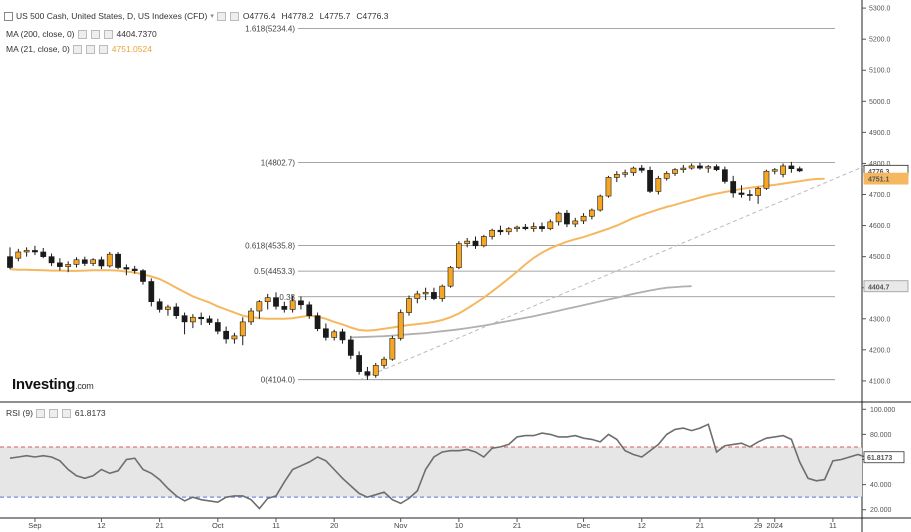 The image size is (911, 532). I want to click on fib-level-label: 0.38, so click(287, 297).